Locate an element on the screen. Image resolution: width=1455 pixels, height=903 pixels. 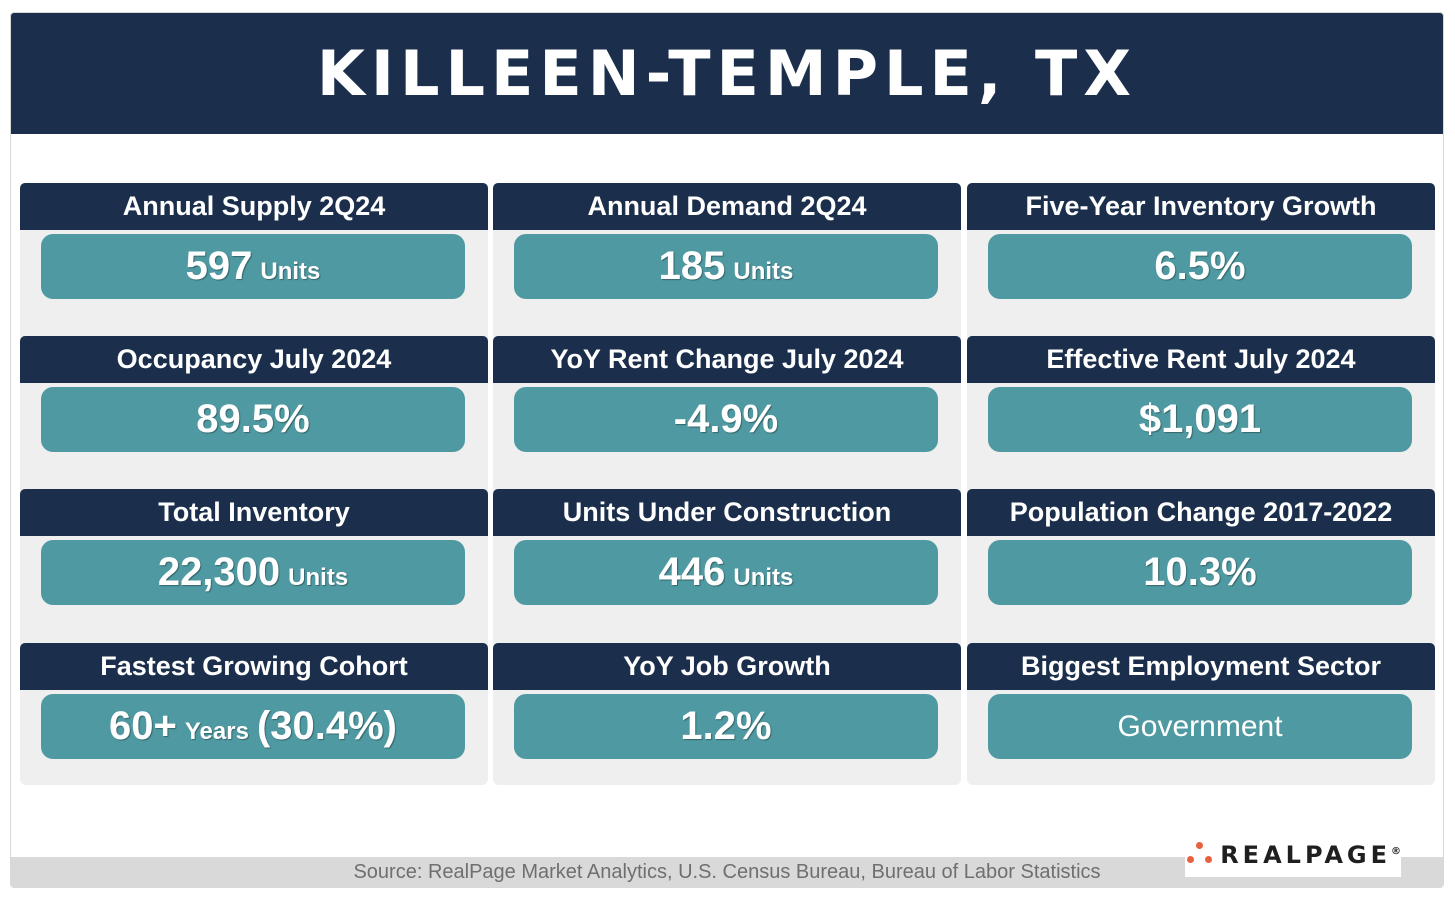
card-label: Annual Demand 2Q24 is located at coordinates (727, 206).